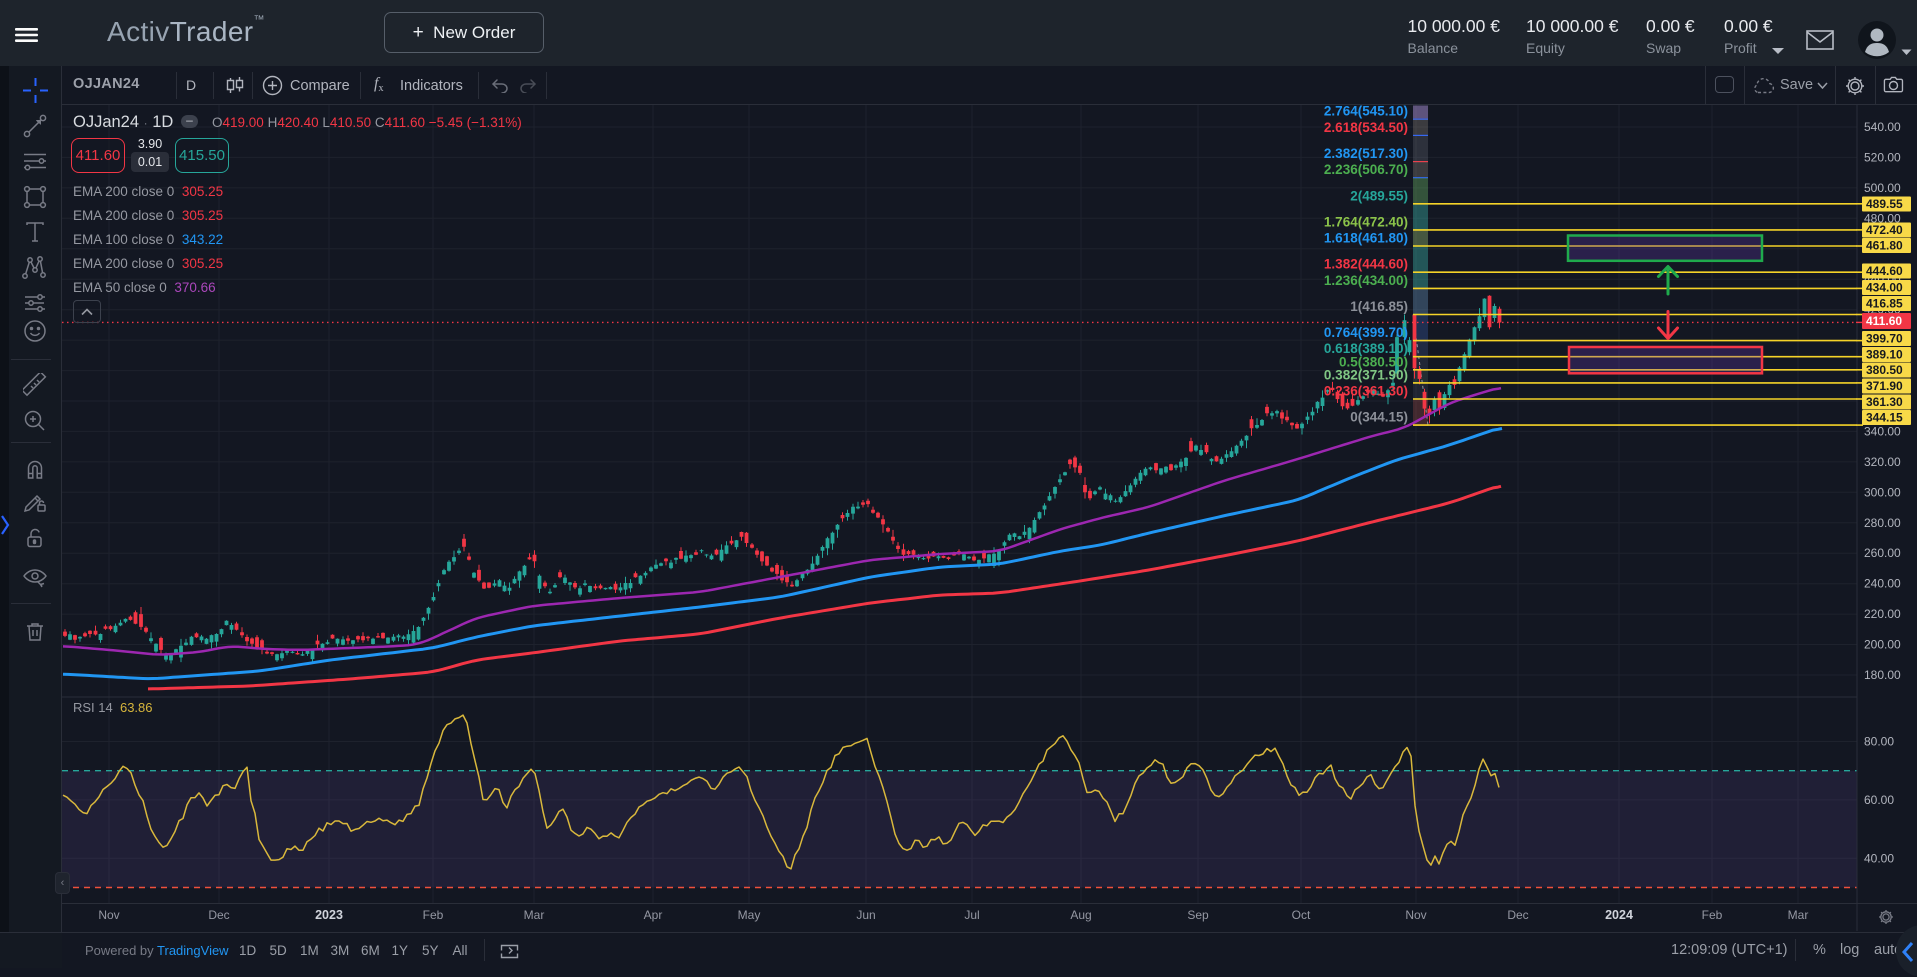 The image size is (1917, 977). Describe the element at coordinates (1879, 742) in the screenshot. I see `svg-text: 80.00` at that location.